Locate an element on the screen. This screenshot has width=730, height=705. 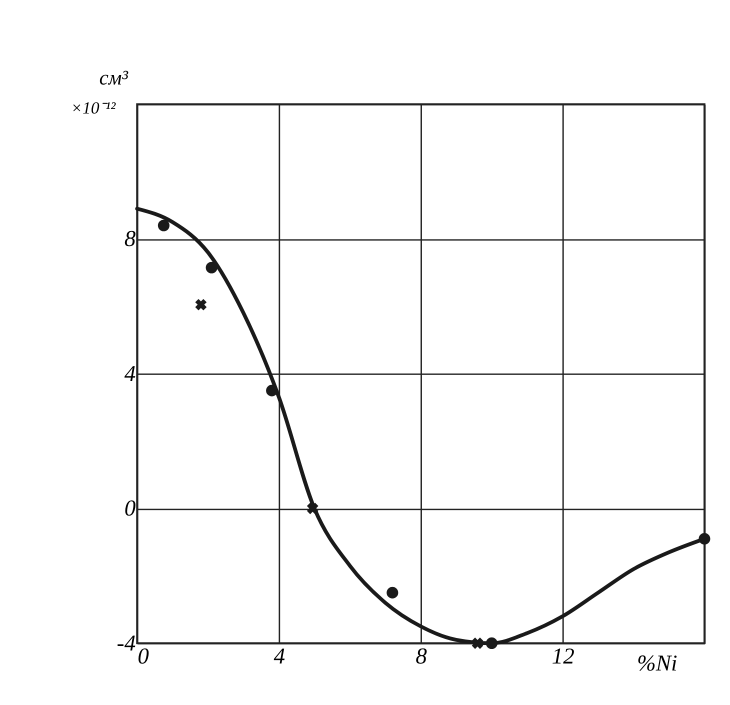
x-tick-label: 12 is located at coordinates (563, 656).